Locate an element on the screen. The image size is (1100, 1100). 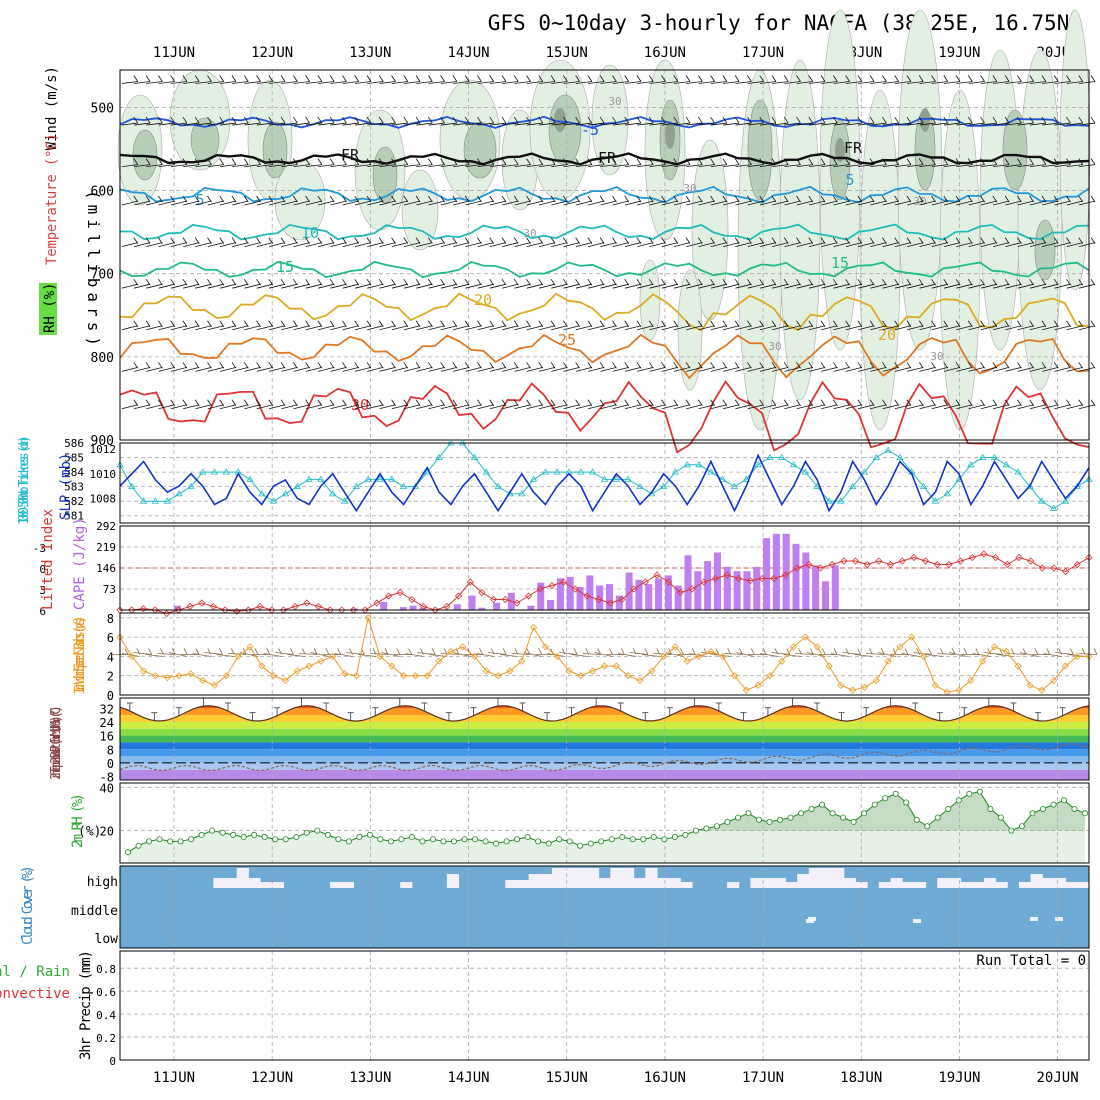
temp-band is located at coordinates (604, 712).